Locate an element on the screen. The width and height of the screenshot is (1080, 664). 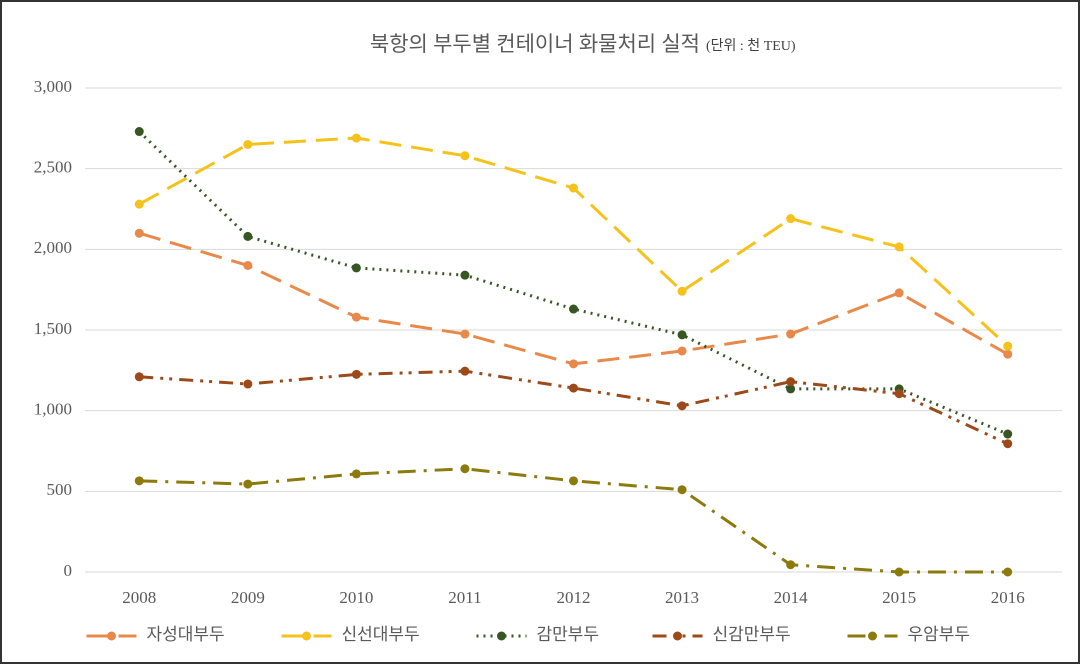
x-tick-label: 2016 is located at coordinates (1008, 597).